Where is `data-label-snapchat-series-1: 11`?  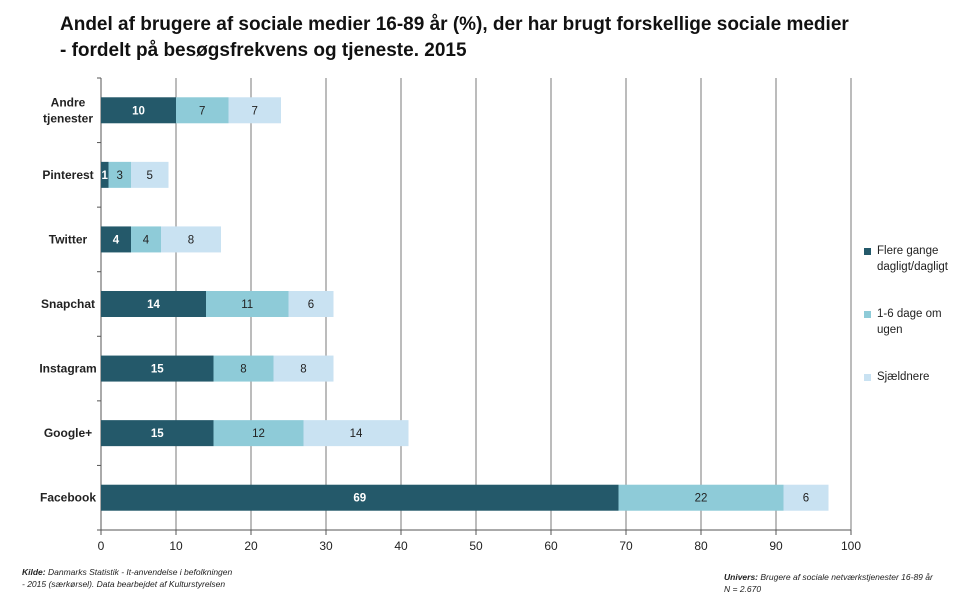 data-label-snapchat-series-1: 11 is located at coordinates (247, 305).